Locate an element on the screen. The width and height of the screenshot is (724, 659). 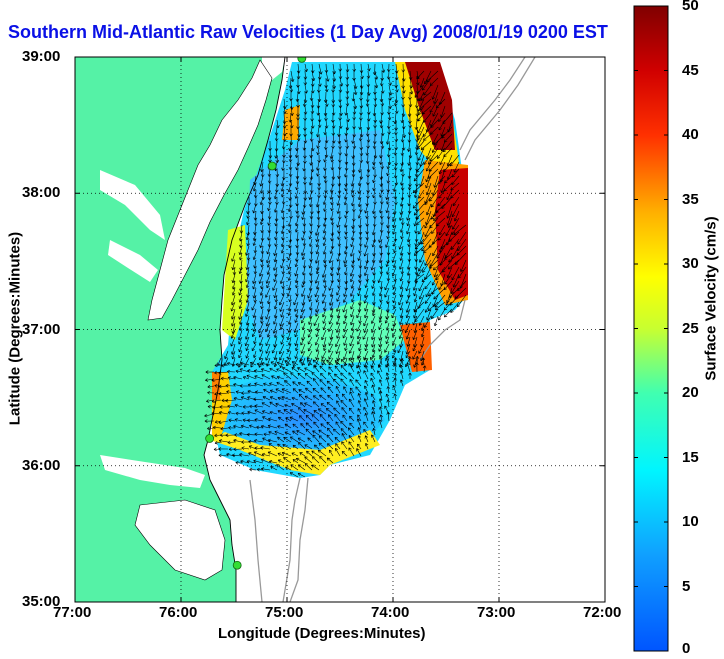
colorbar-tick-label: 0 is located at coordinates (686, 648).